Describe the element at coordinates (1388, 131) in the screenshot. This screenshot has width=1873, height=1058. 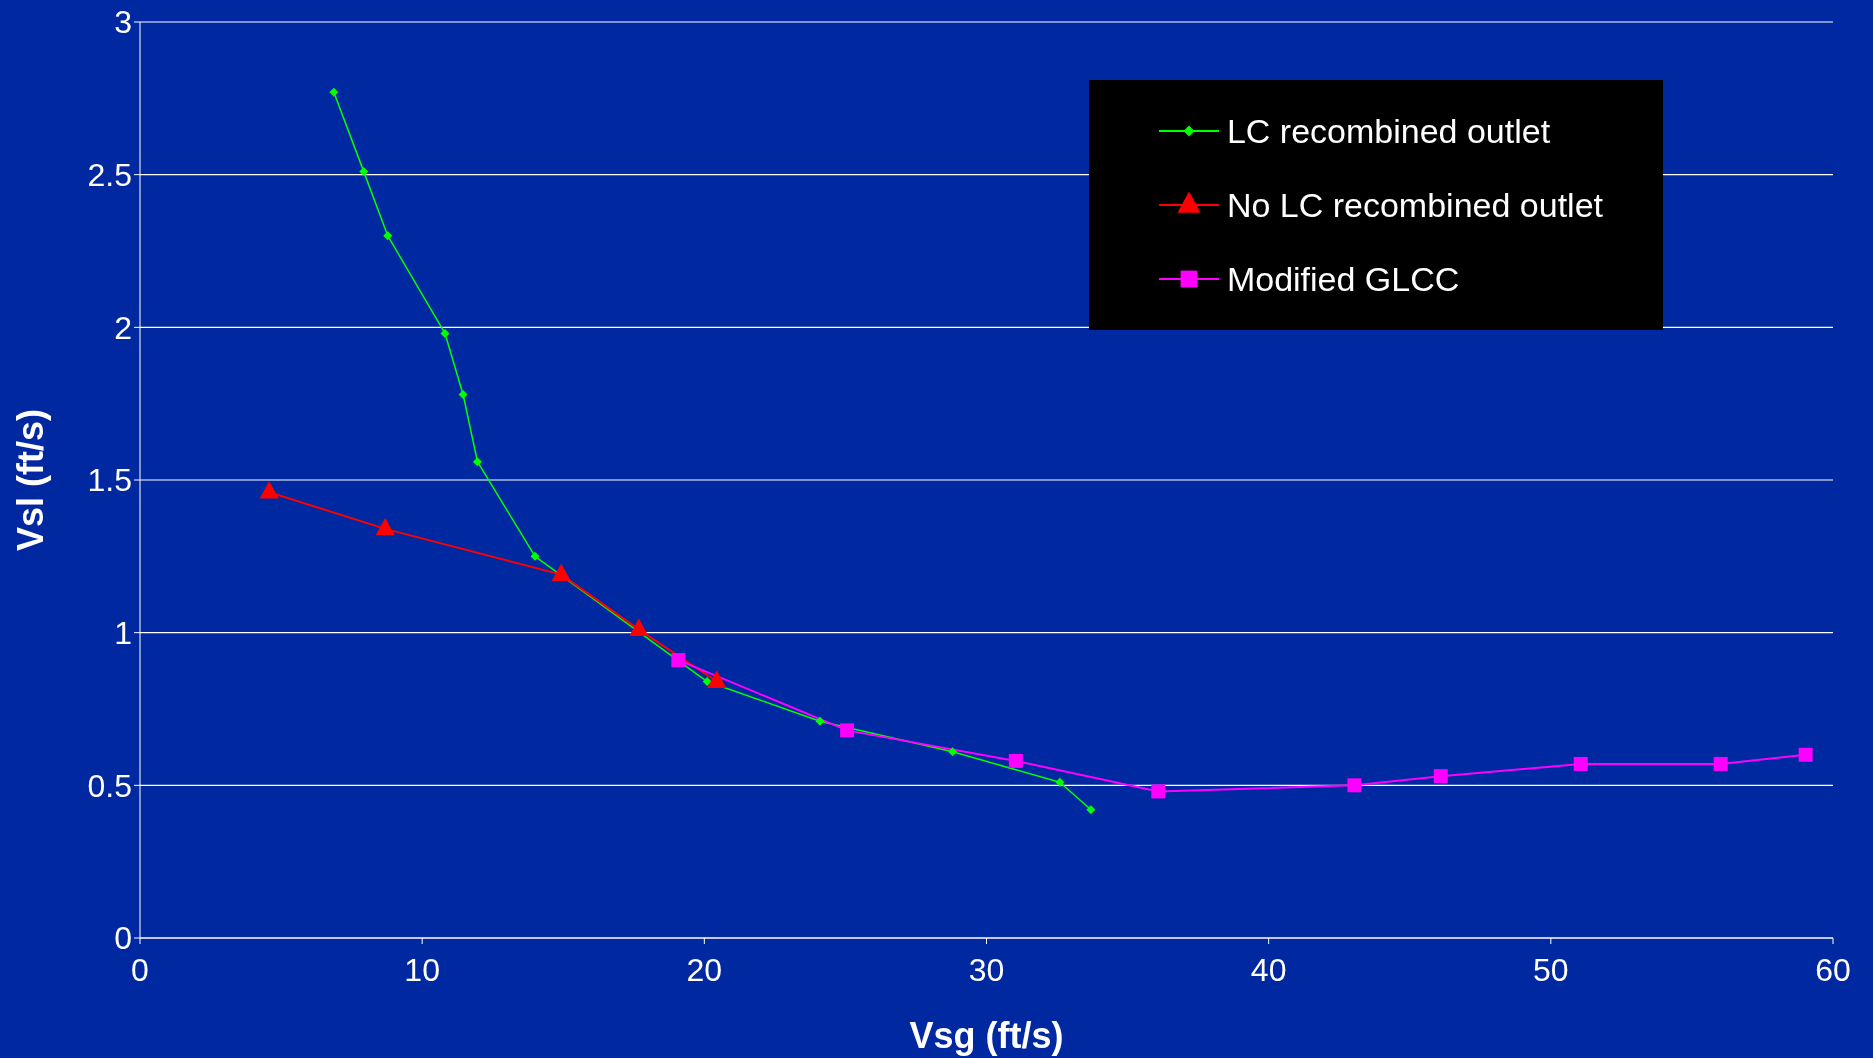
I see `legend-label: LC recombined outlet` at that location.